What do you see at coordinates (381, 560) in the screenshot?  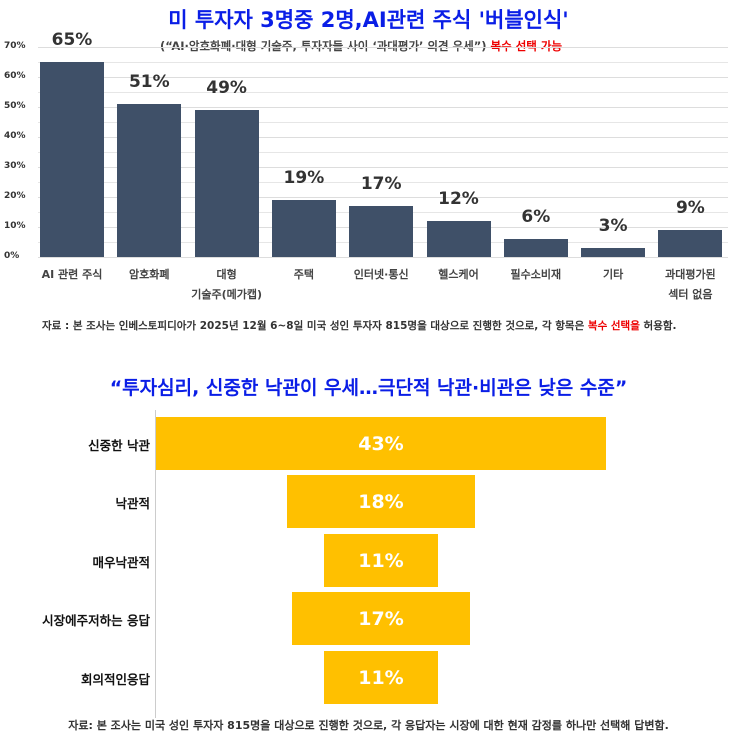 I see `funnel-bar-2: 11%` at bounding box center [381, 560].